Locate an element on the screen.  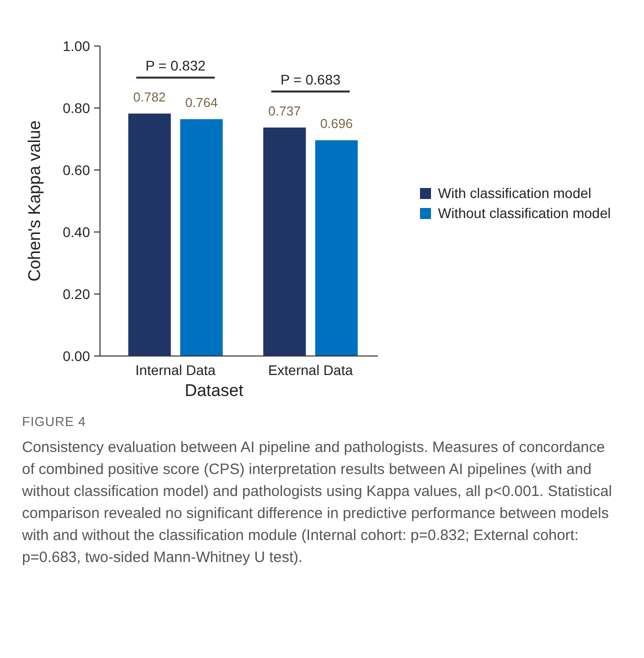
legend-label: With classification model is located at coordinates (515, 193).